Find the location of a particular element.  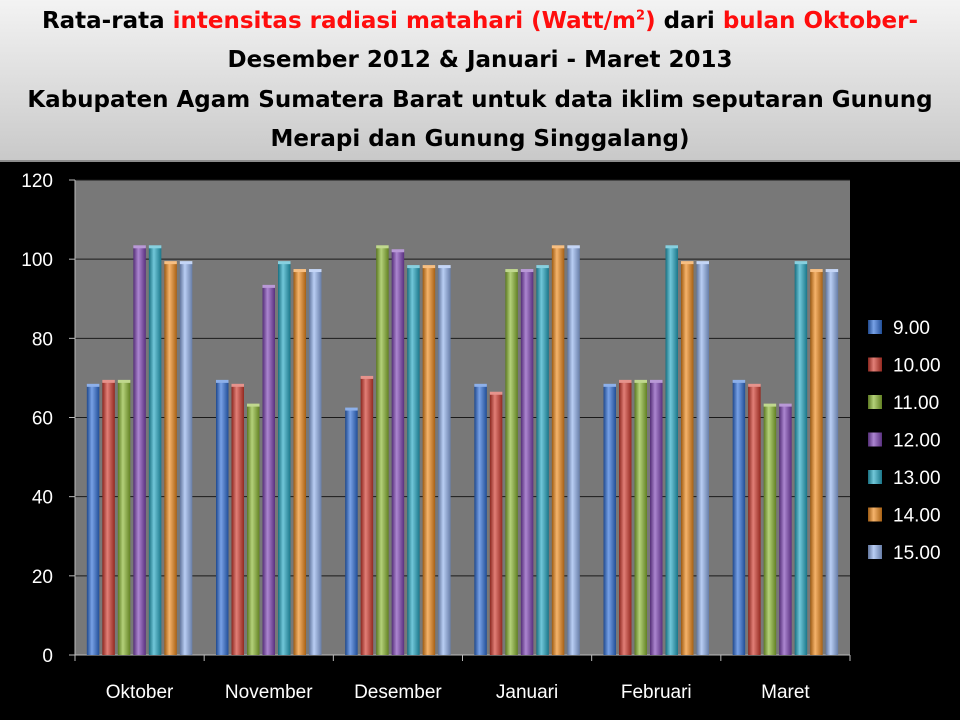

y-tick-label: 80 is located at coordinates (42, 339).